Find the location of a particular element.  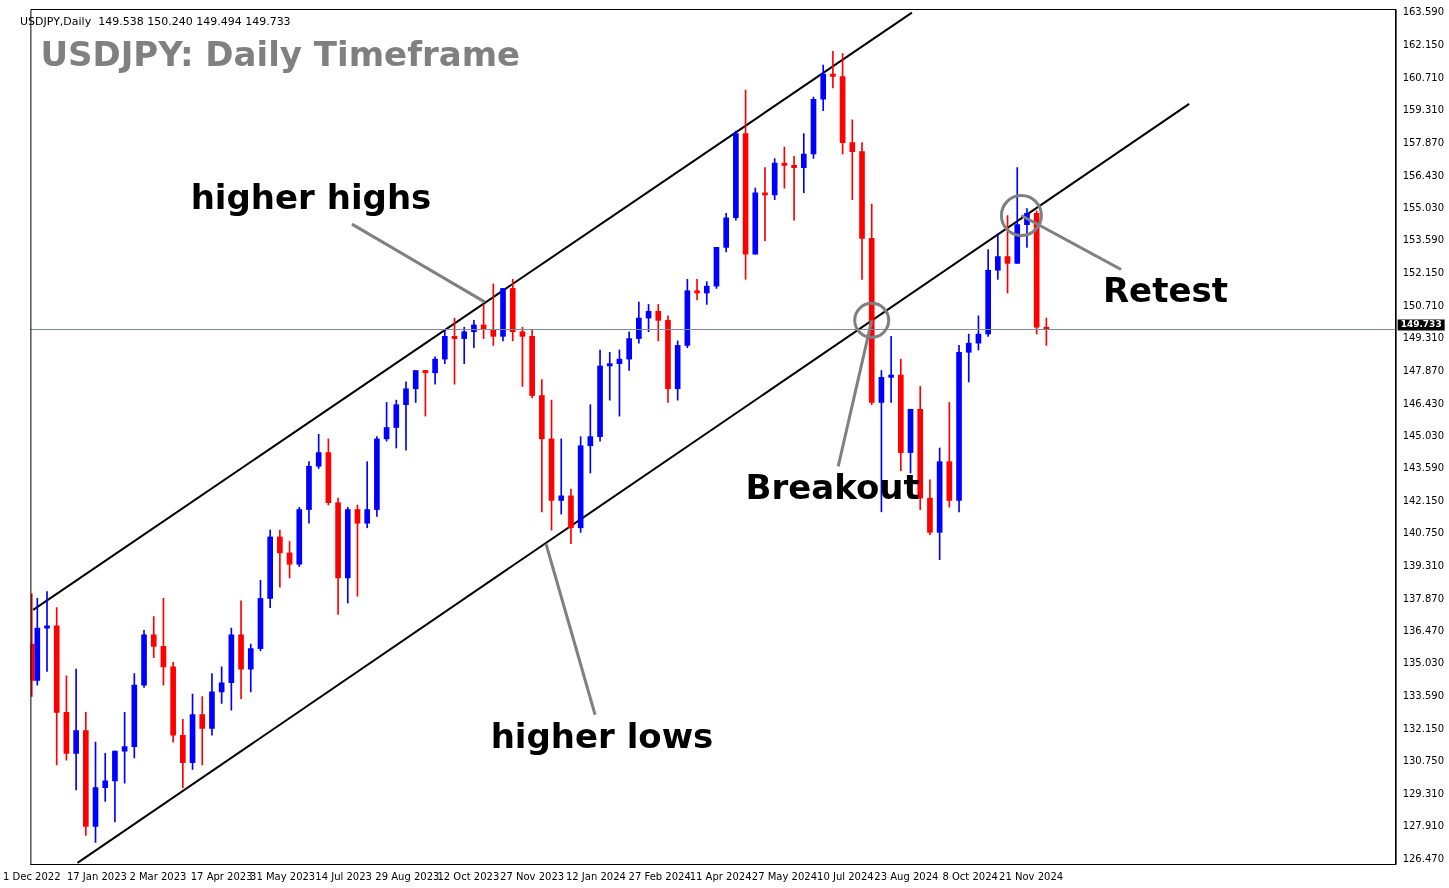

y-tick-label: 146.430 is located at coordinates (1423, 403).